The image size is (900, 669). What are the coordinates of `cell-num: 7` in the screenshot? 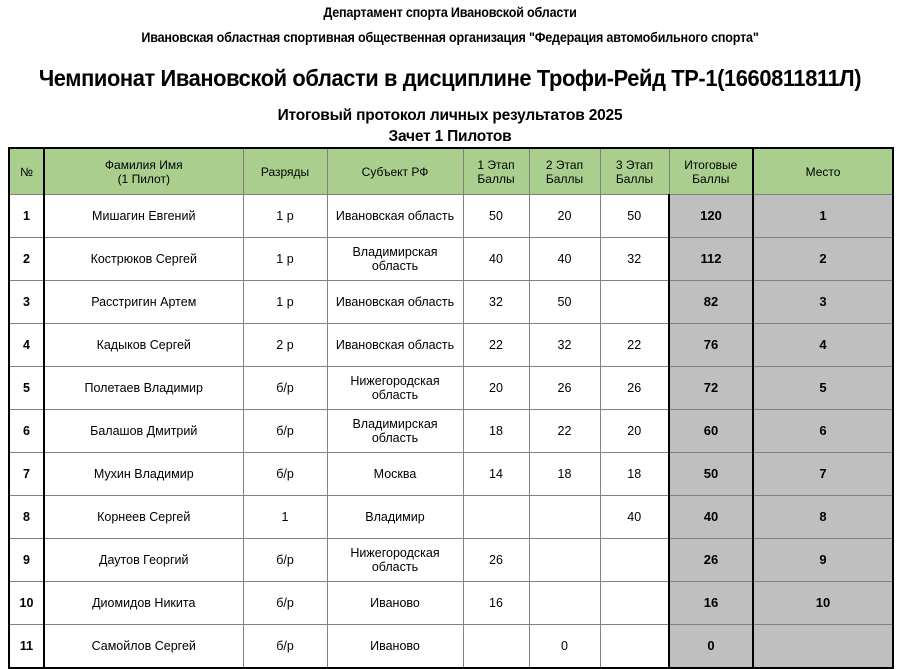 It's located at (26, 474).